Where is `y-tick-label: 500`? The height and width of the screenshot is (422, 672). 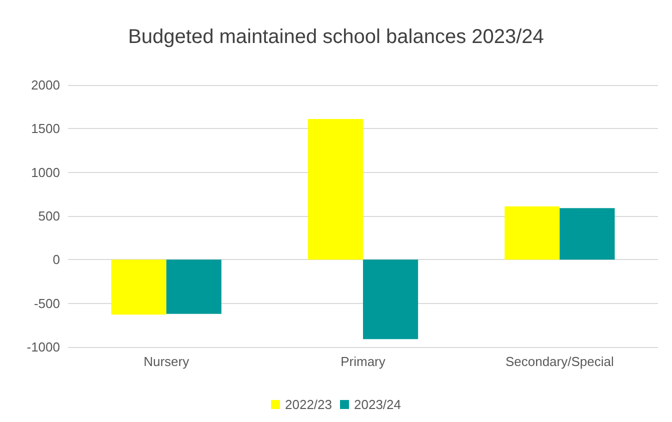 y-tick-label: 500 is located at coordinates (49, 216).